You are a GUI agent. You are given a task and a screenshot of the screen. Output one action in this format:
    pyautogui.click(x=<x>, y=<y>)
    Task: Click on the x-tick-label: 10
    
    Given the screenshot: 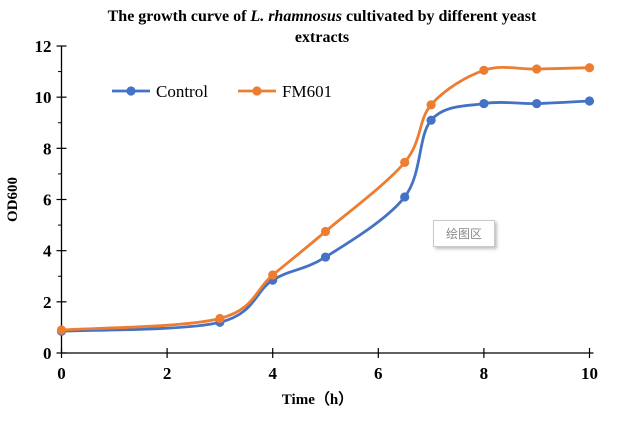 What is the action you would take?
    pyautogui.click(x=589, y=373)
    